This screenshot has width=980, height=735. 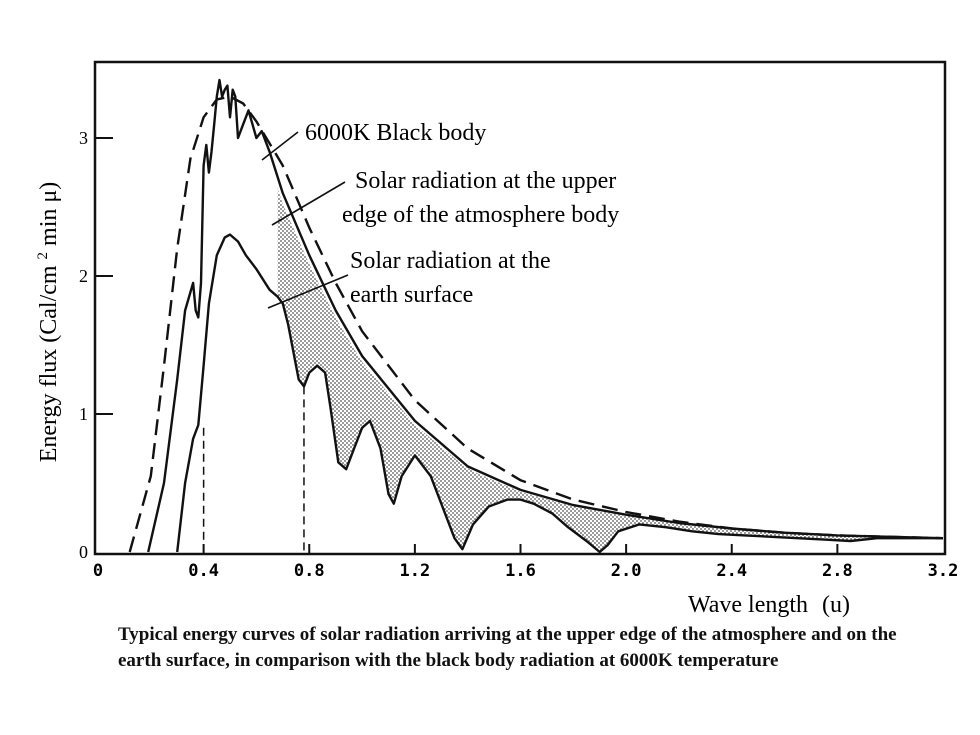 What do you see at coordinates (943, 571) in the screenshot?
I see `x-tick-label: 3.2` at bounding box center [943, 571].